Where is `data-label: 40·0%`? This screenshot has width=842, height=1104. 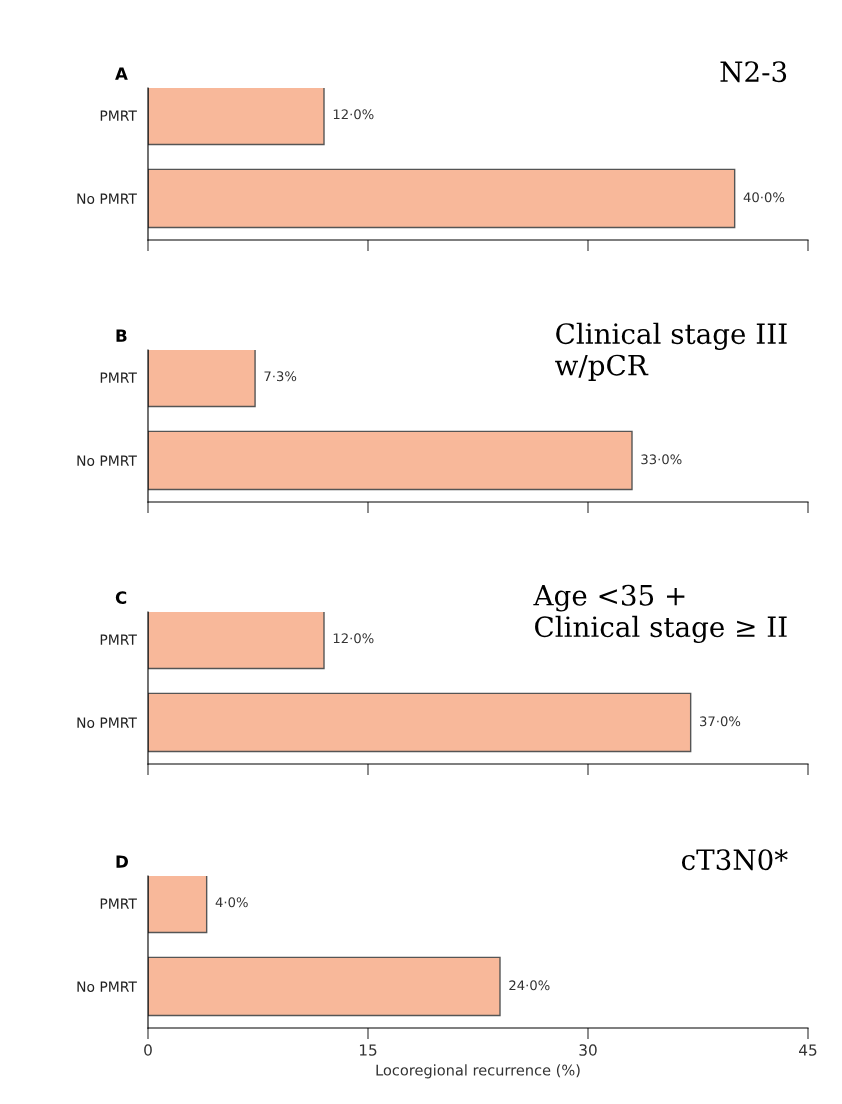 data-label: 40·0% is located at coordinates (764, 197).